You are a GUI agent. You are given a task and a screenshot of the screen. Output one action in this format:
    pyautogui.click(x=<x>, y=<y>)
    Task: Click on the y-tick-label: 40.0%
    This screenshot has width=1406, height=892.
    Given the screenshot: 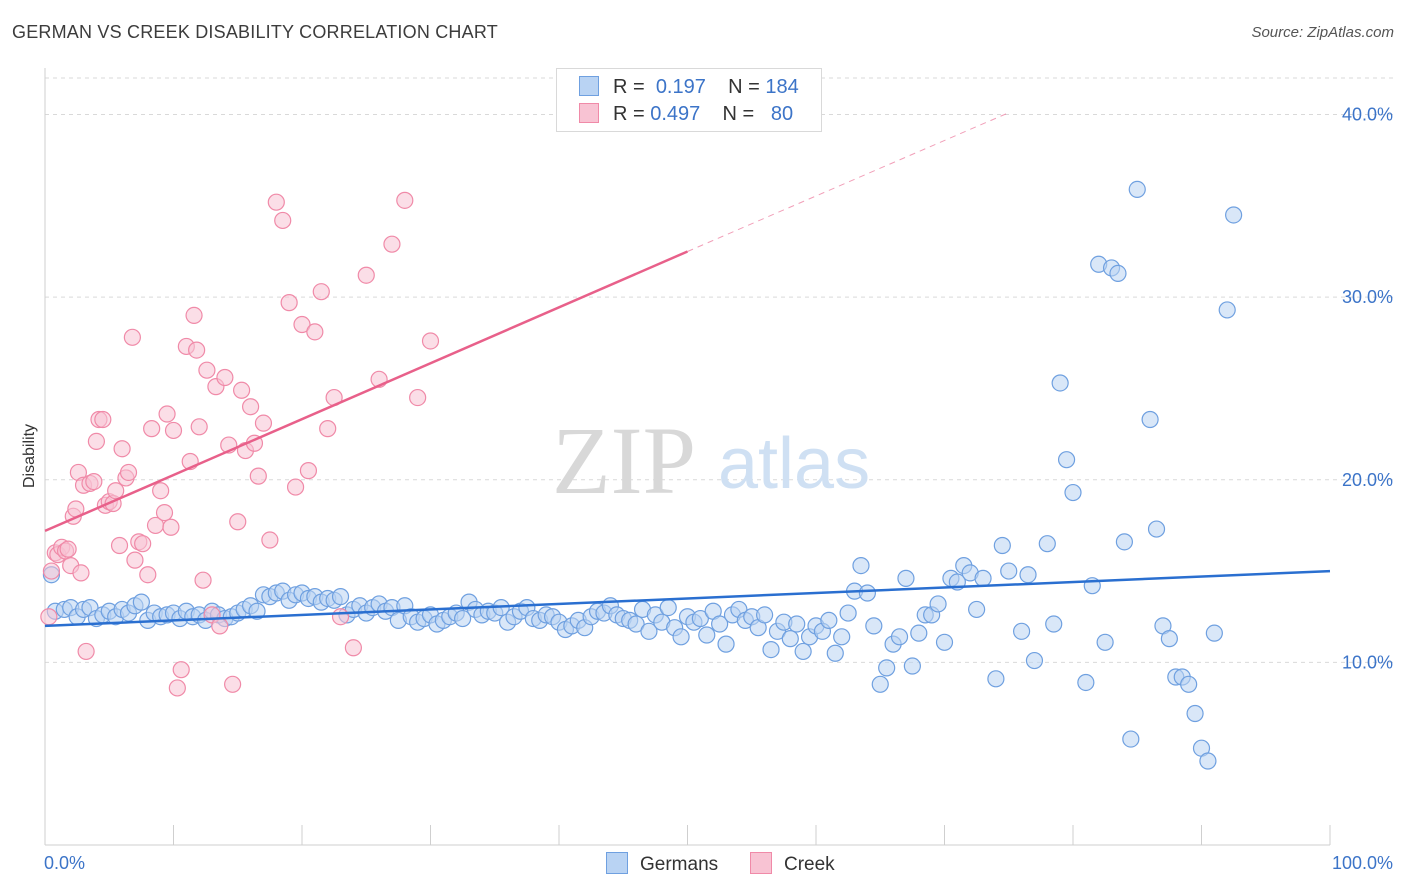 What is the action you would take?
    pyautogui.click(x=1367, y=115)
    